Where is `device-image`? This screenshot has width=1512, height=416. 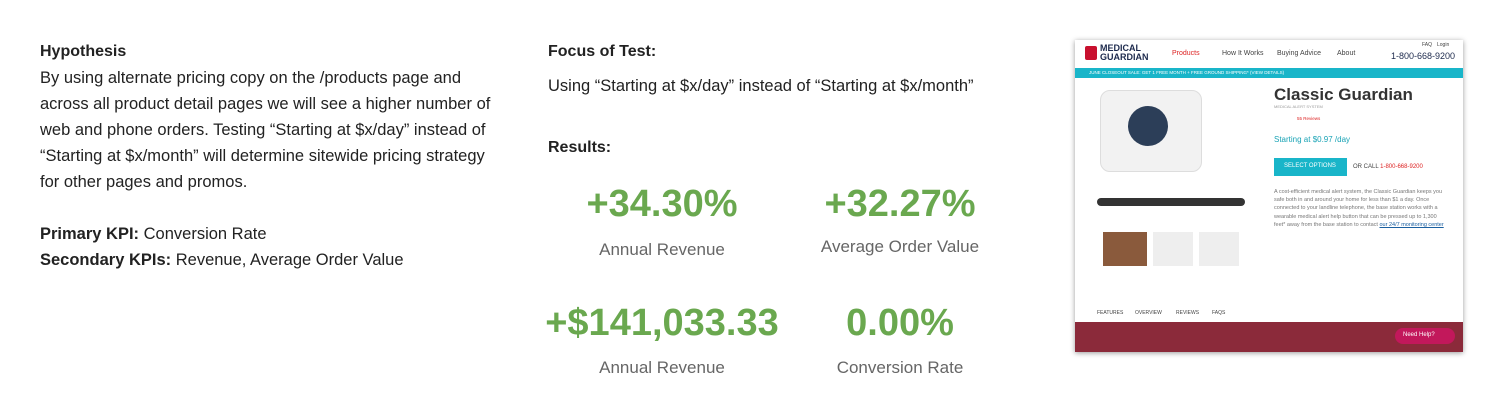
device-image is located at coordinates (1151, 131).